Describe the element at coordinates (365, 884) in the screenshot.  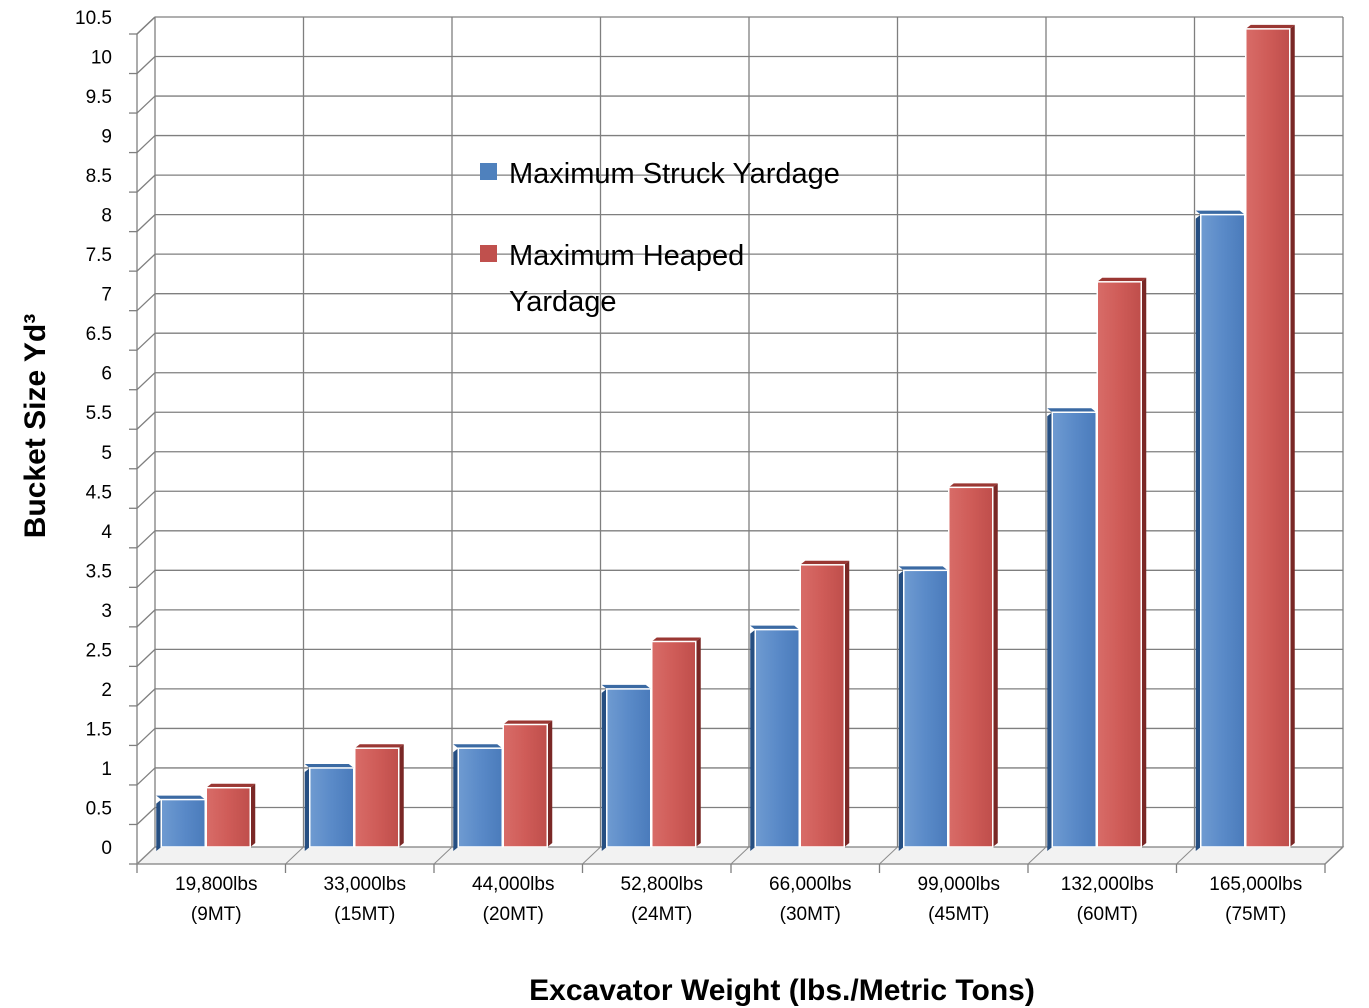
I see `x-tick-label: 33,000lbs` at that location.